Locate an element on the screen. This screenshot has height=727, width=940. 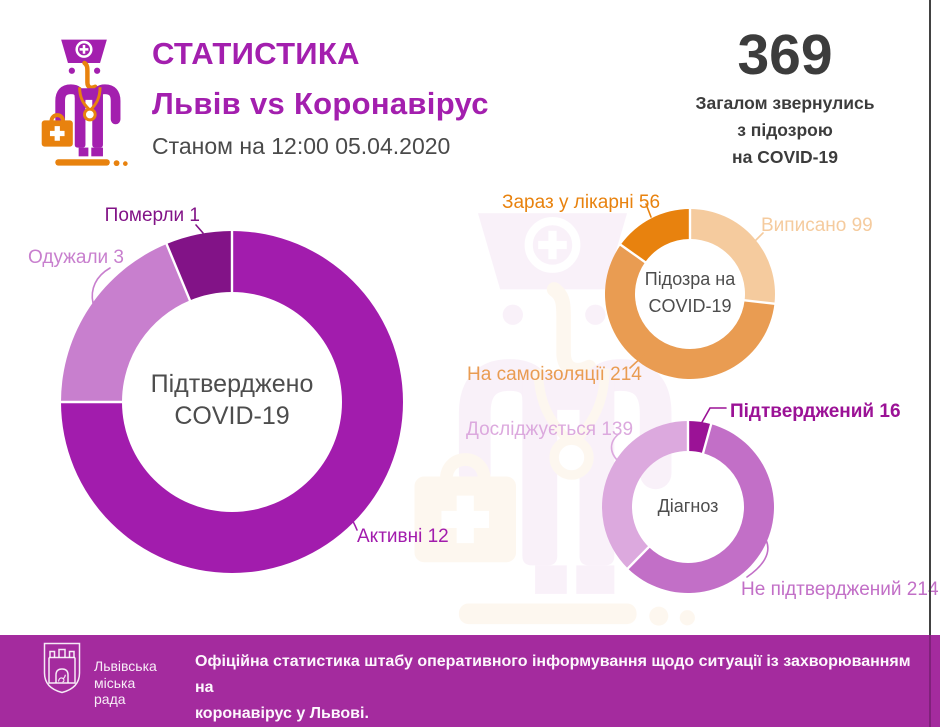
window-right-edge-footer is located at coordinates (930, 681).